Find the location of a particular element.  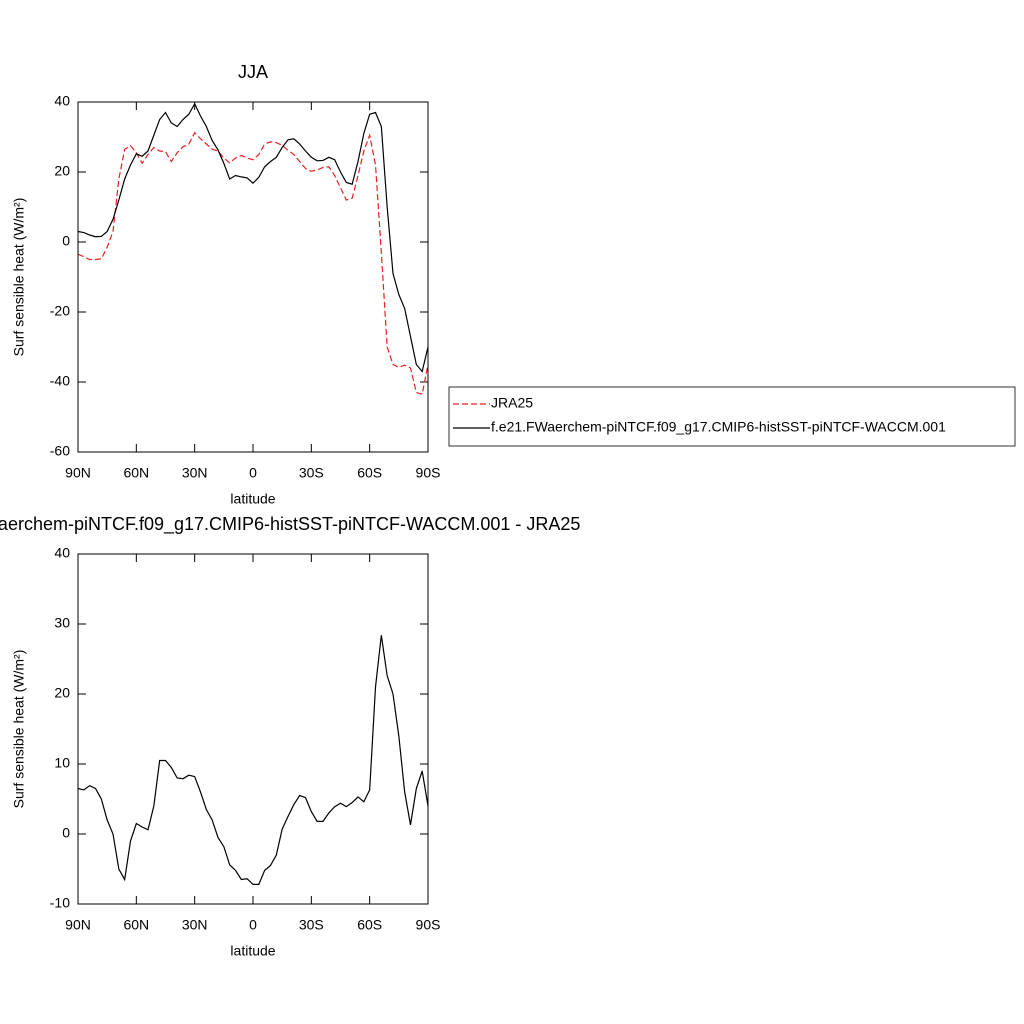

legend-label: JRA25 is located at coordinates (512, 403).